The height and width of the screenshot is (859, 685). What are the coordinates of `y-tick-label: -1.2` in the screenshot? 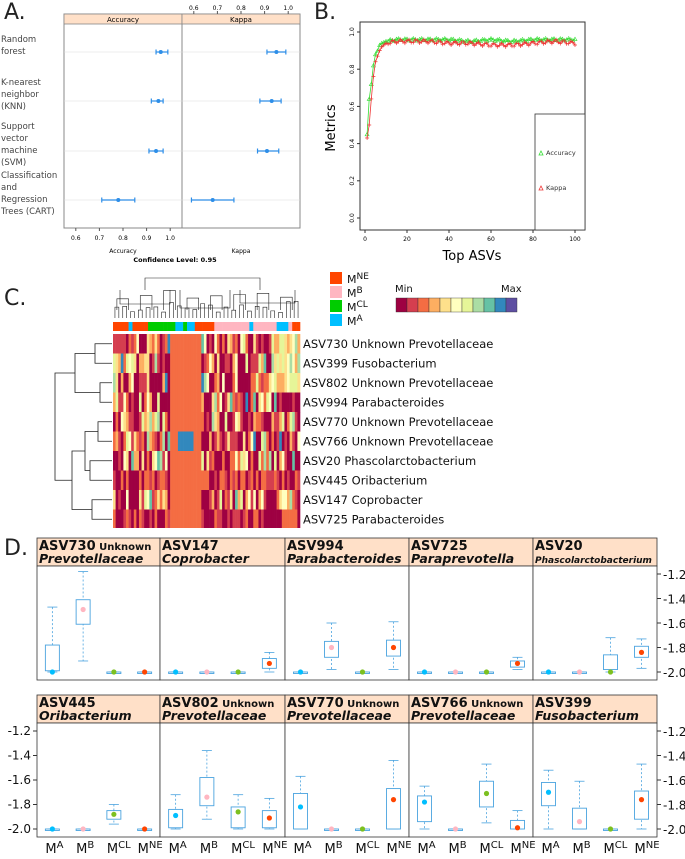 It's located at (674, 732).